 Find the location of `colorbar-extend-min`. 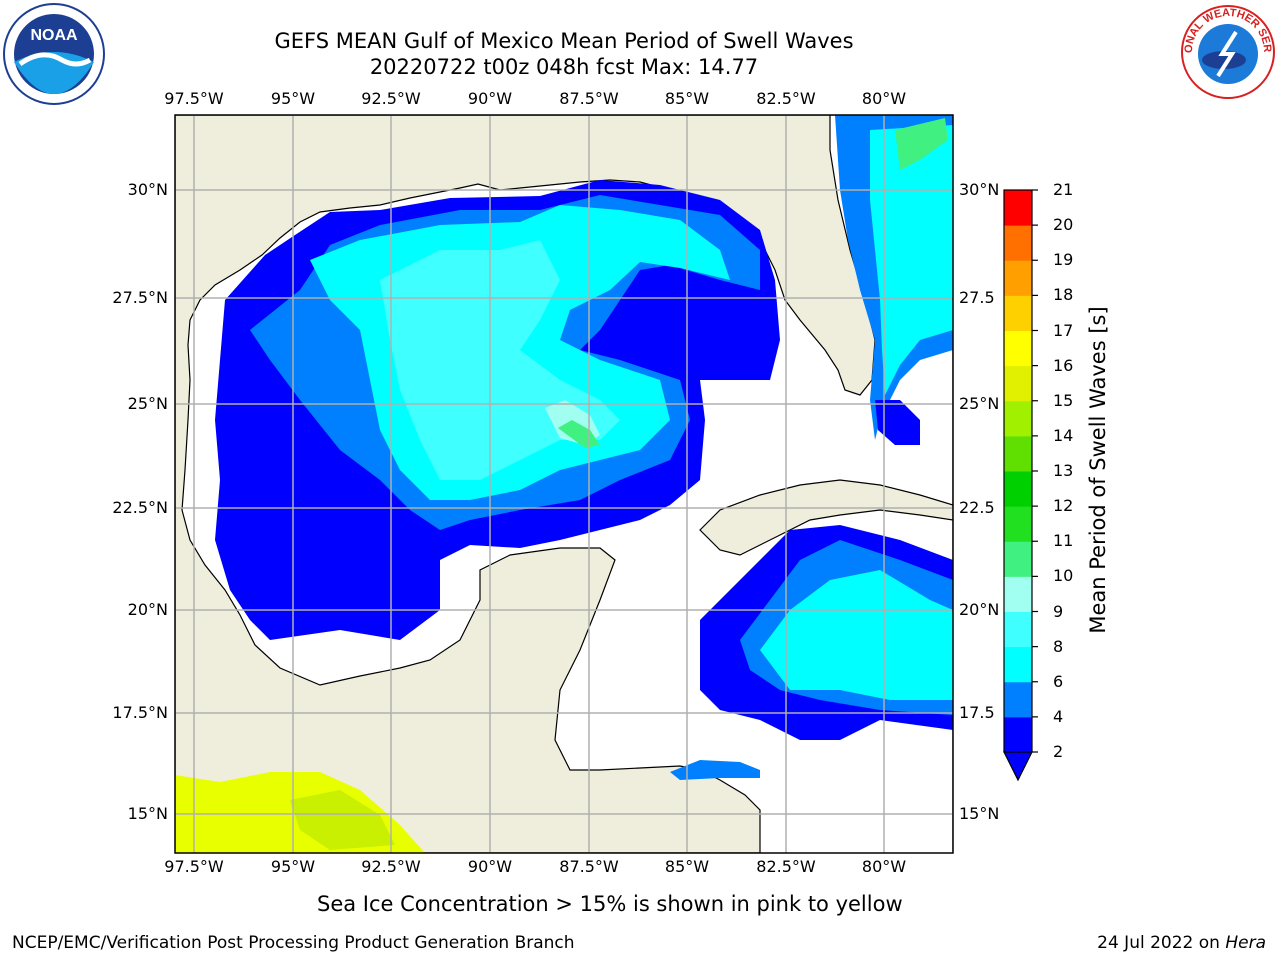

colorbar-extend-min is located at coordinates (1018, 766).